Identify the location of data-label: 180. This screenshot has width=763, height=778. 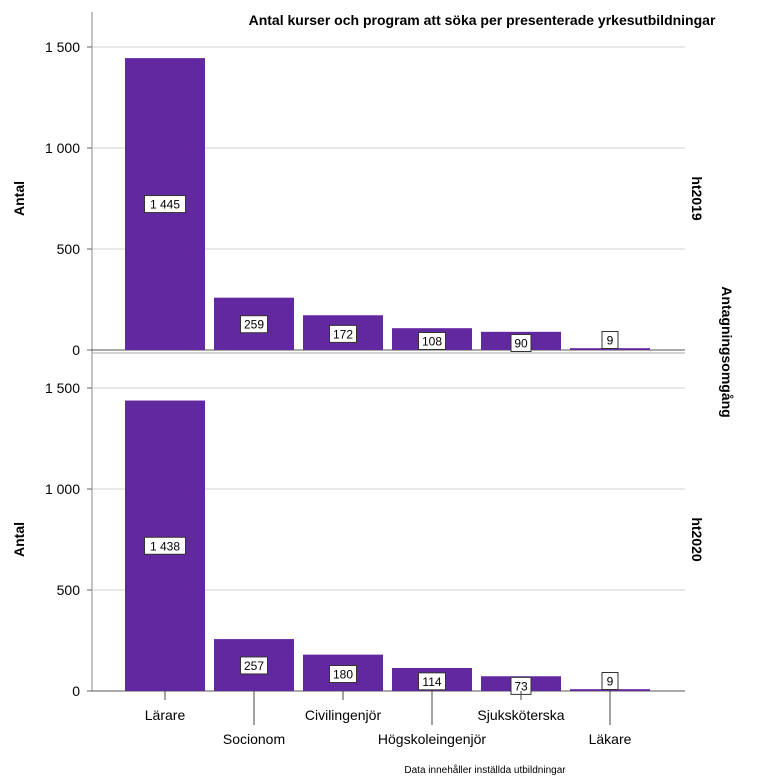
(343, 675).